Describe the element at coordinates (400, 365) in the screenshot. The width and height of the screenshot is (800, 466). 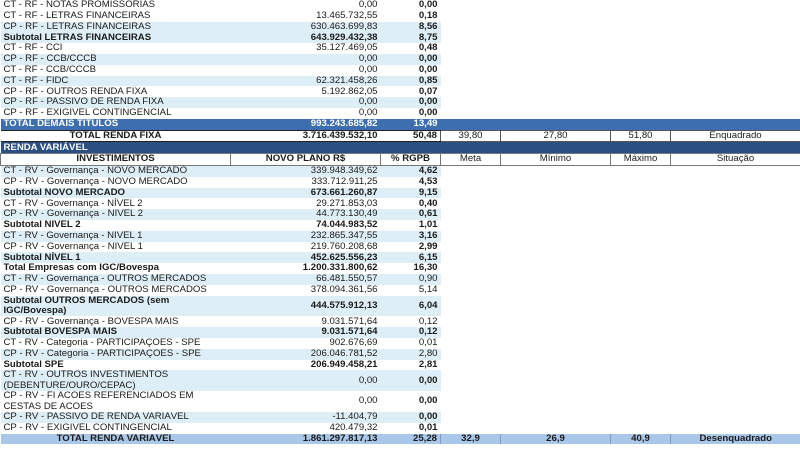
I see `table-row: Subtotal SPE 206.949.458,21 2,81` at that location.